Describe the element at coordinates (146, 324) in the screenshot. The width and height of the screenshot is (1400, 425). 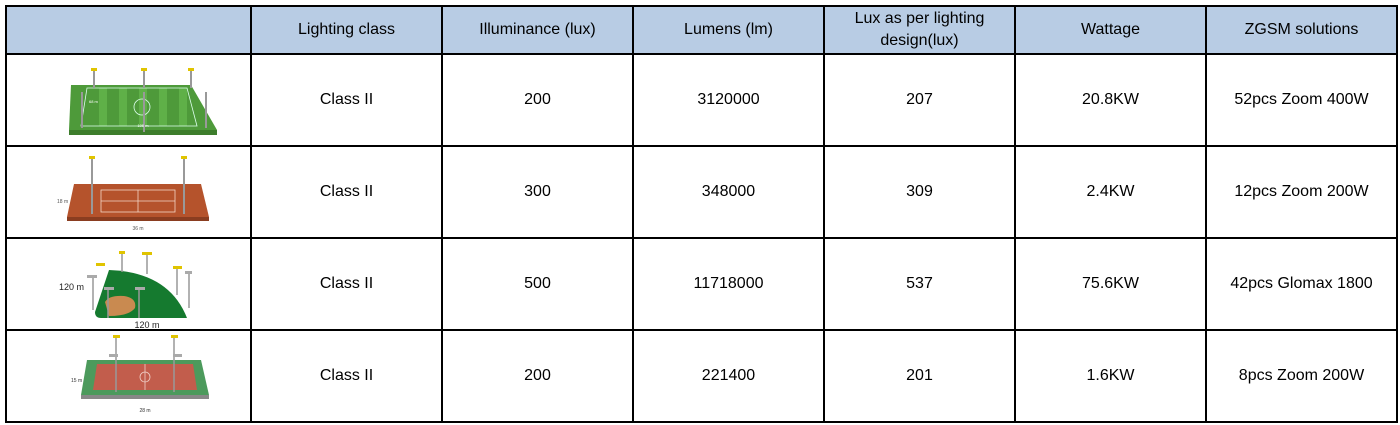
I see `field-width-label: 120 m` at that location.